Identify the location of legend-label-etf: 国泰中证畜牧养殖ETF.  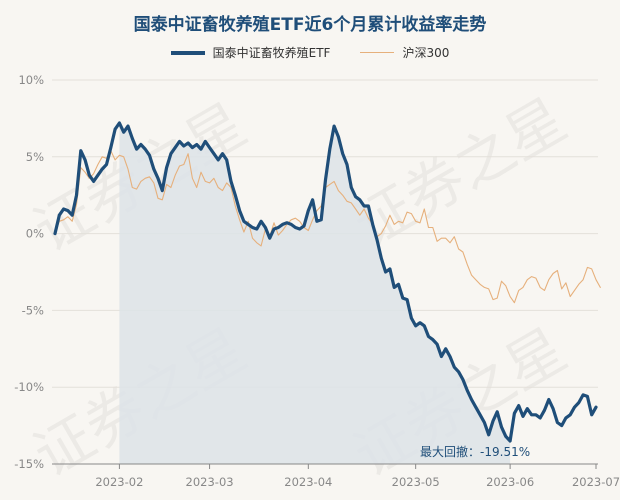
(271, 53).